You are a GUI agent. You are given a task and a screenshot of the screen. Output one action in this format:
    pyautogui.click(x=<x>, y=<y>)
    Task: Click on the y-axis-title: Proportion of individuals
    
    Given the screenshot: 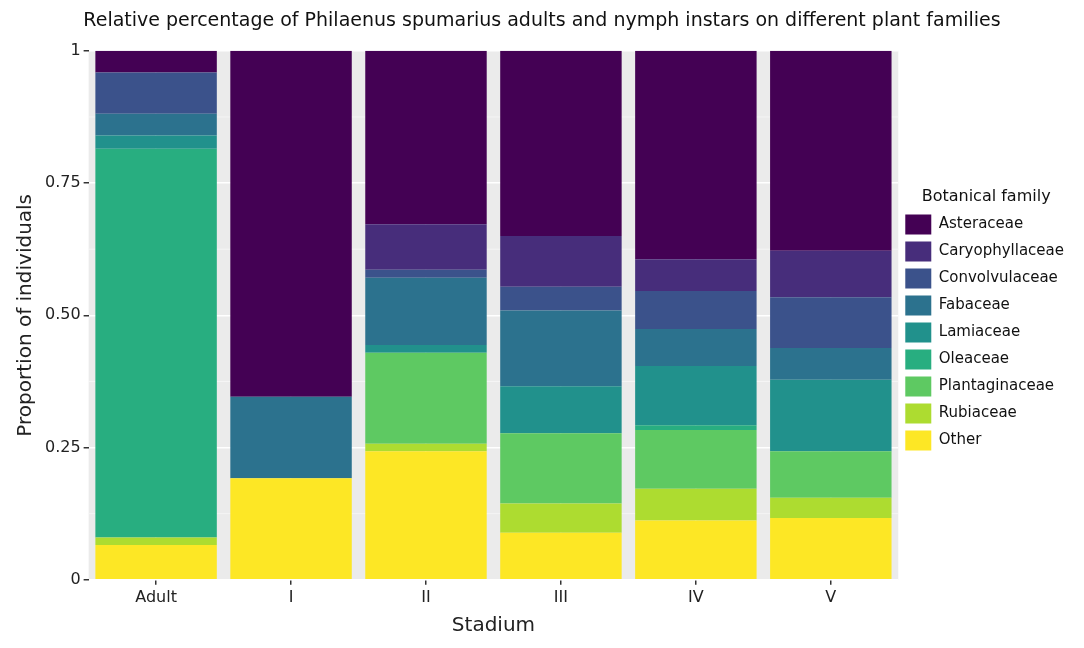 What is the action you would take?
    pyautogui.click(x=24, y=315)
    